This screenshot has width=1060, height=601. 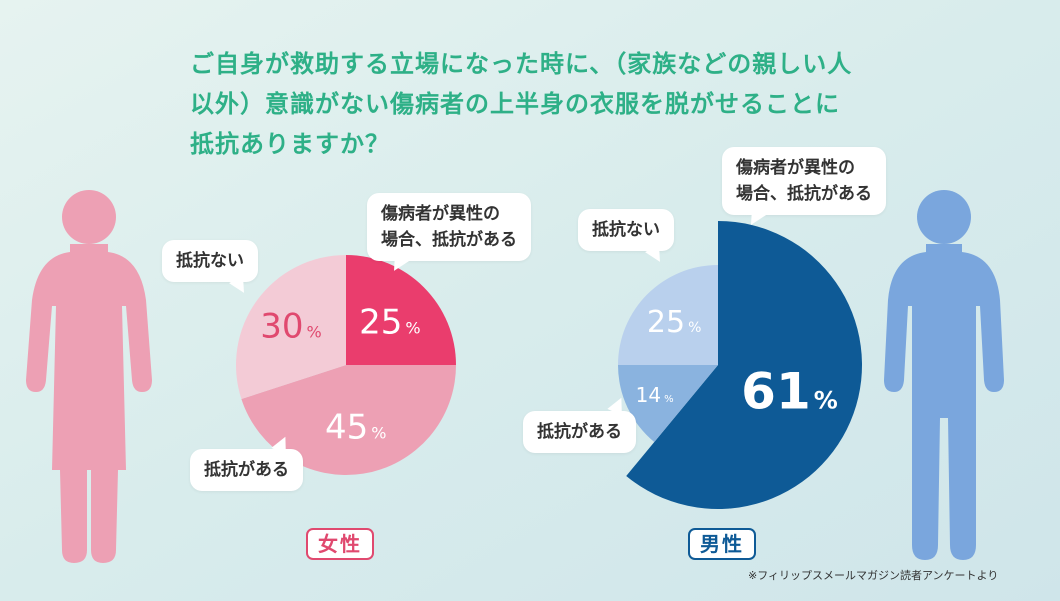 I want to click on female-value-label-0: 25%, so click(x=389, y=322).